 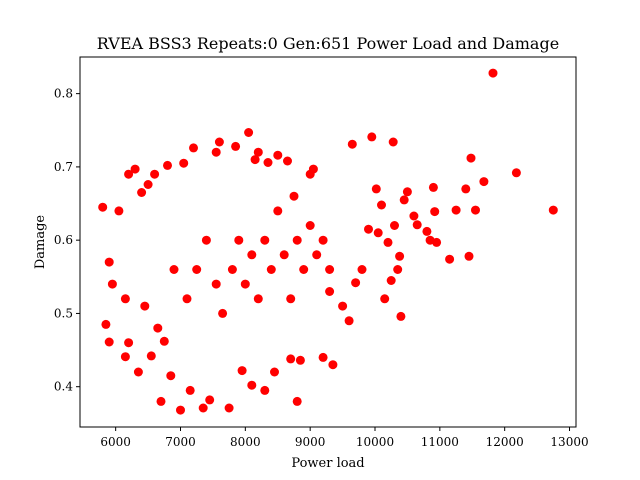 What do you see at coordinates (310, 442) in the screenshot?
I see `x-tick-label: 9000` at bounding box center [310, 442].